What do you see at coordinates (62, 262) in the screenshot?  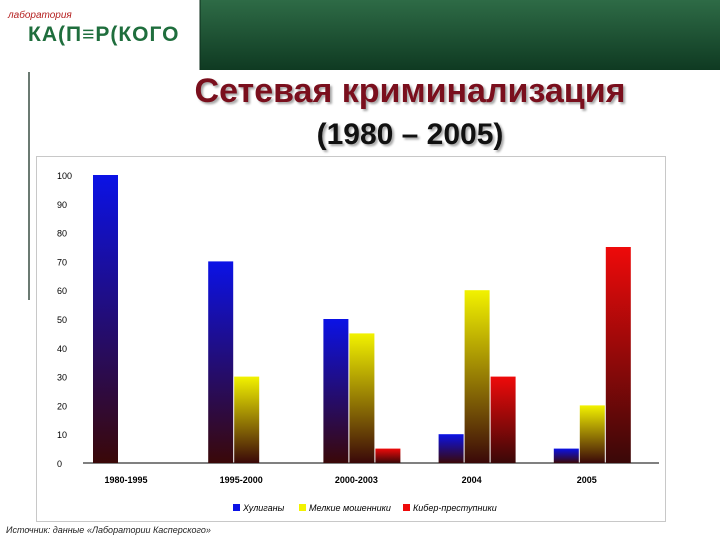 I see `y-tick-label: 70` at bounding box center [62, 262].